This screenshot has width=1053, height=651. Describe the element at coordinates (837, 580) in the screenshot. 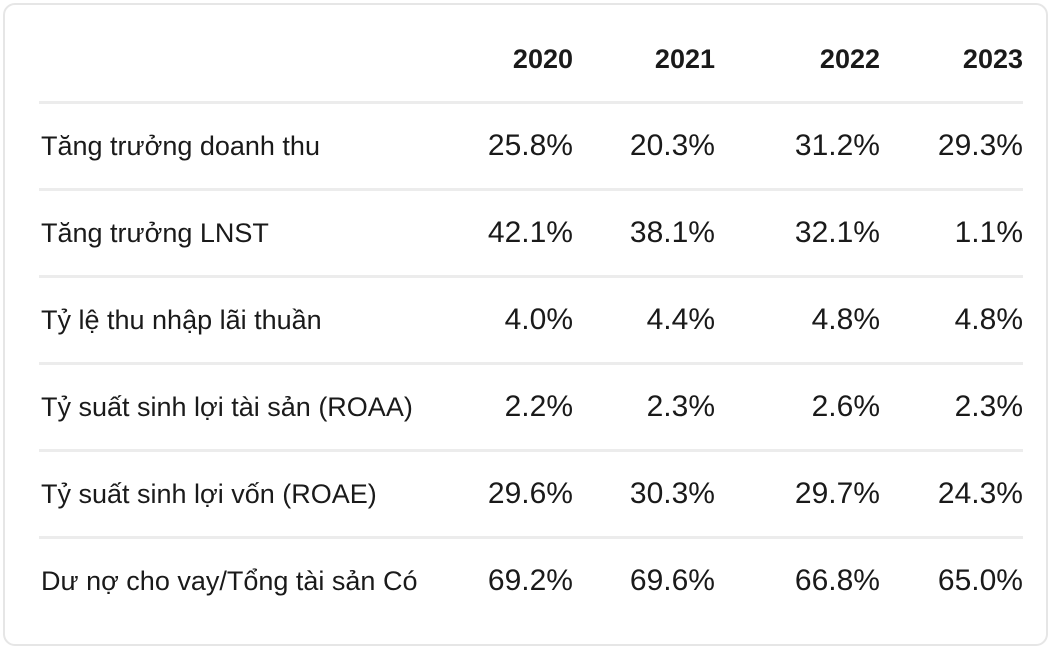

I see `cell-value: 66.8%` at that location.